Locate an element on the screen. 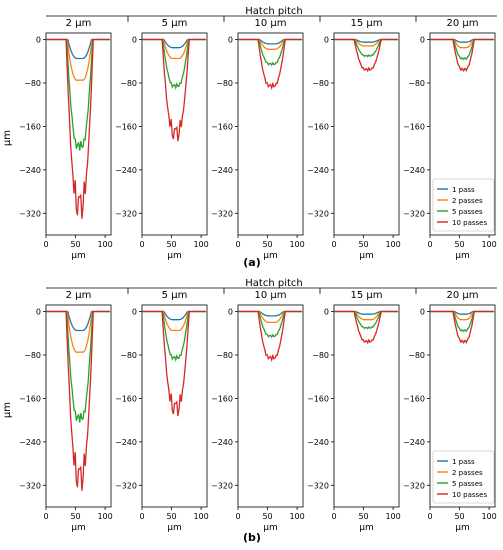 This screenshot has width=503, height=550. column-title: 20 µm is located at coordinates (462, 295).